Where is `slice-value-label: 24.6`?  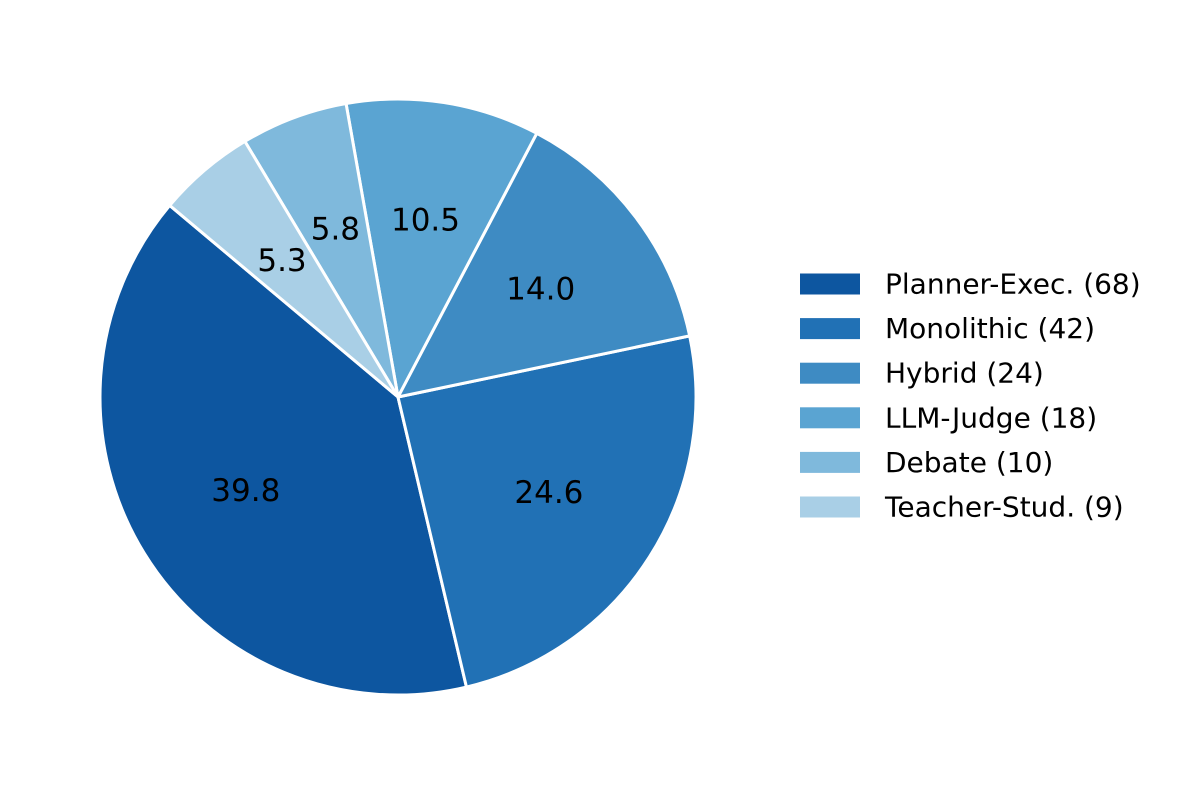 slice-value-label: 24.6 is located at coordinates (548, 493).